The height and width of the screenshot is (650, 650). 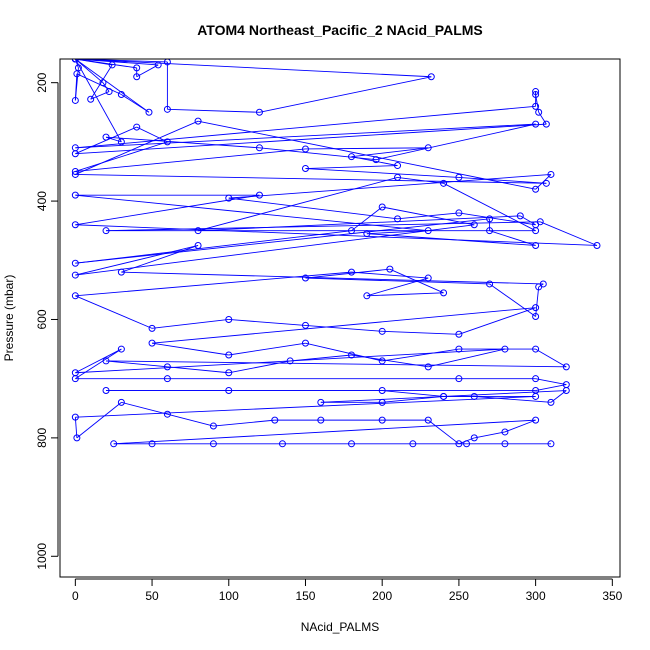 What do you see at coordinates (42, 201) in the screenshot?
I see `y-tick-label: 400` at bounding box center [42, 201].